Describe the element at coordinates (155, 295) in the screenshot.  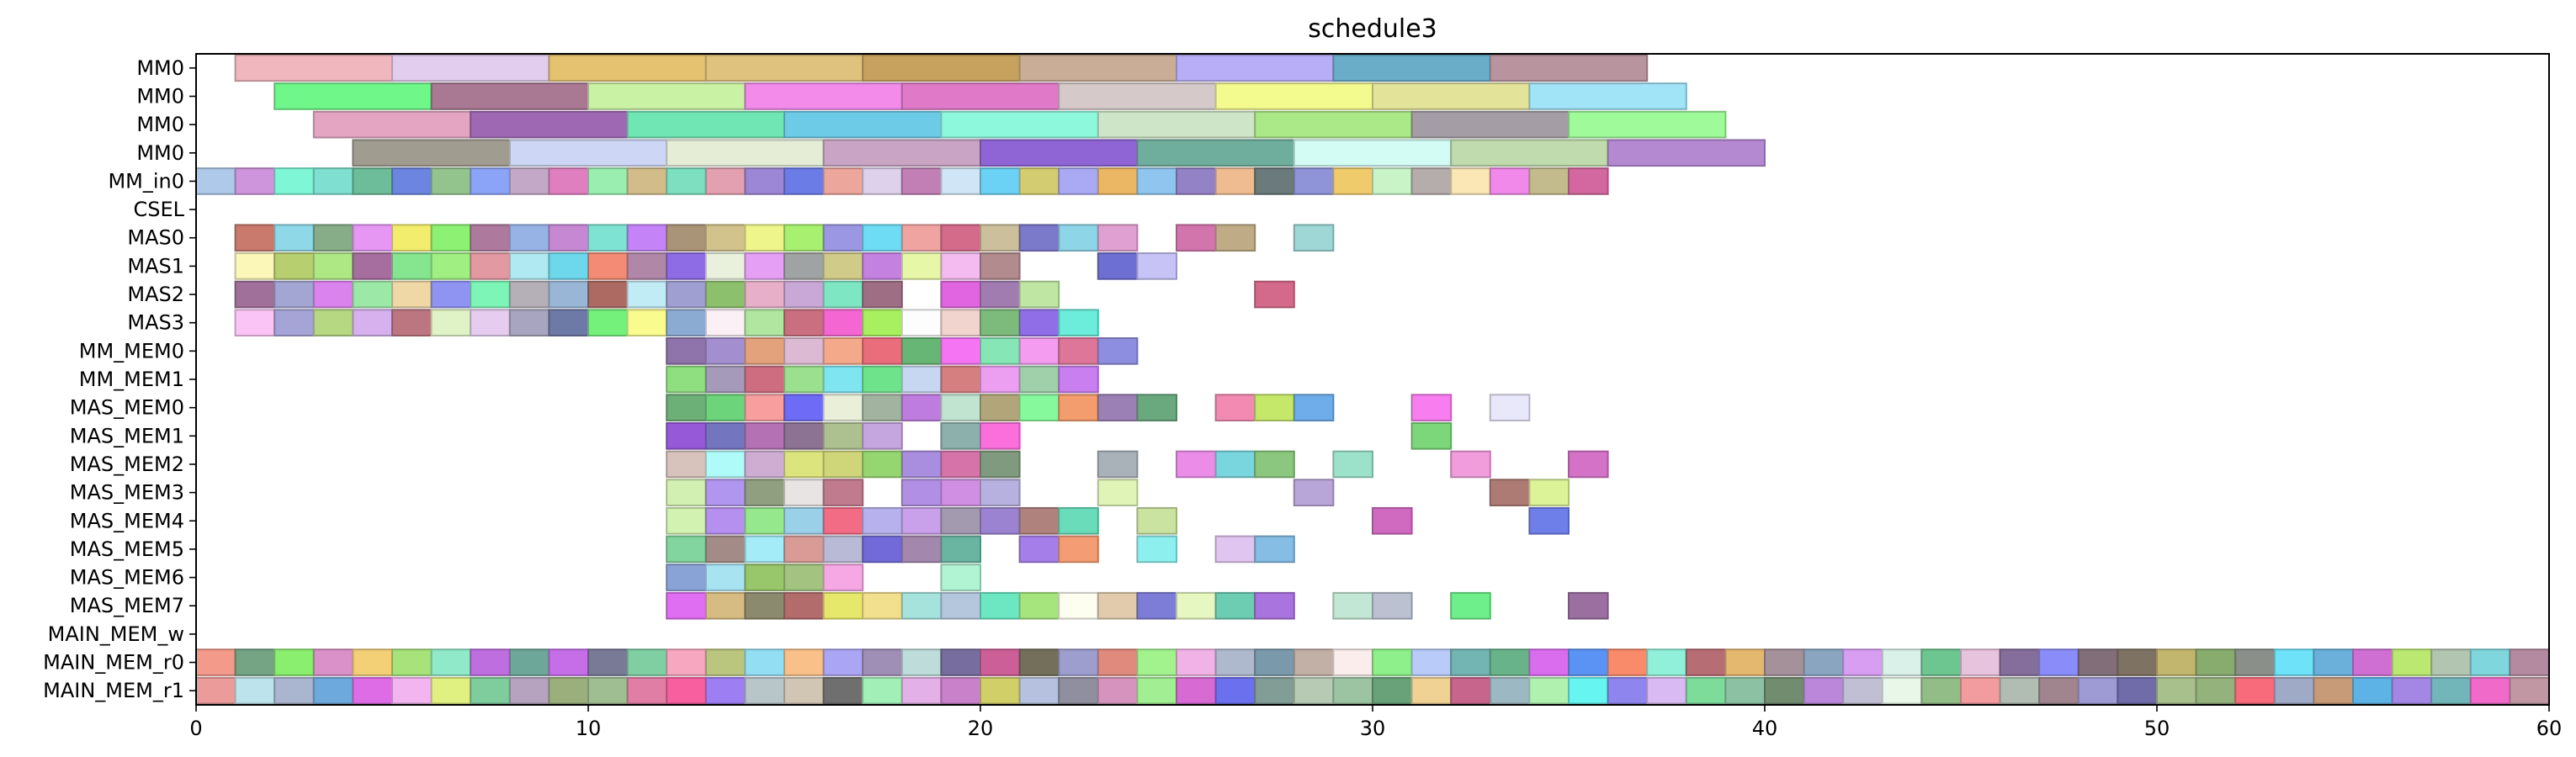
I see `y-axis-label: MAS2` at that location.